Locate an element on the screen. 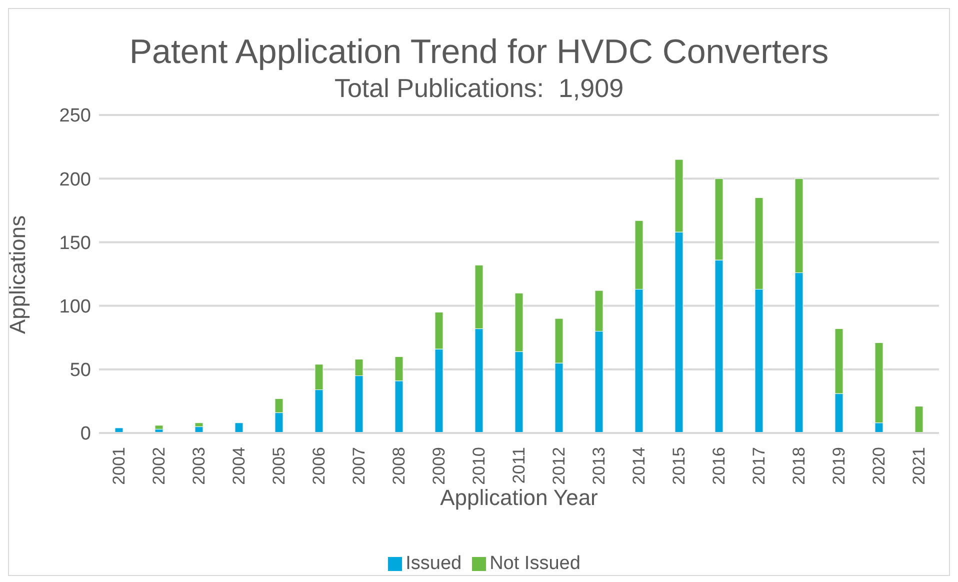  x-tick-label: 2018 is located at coordinates (799, 466).